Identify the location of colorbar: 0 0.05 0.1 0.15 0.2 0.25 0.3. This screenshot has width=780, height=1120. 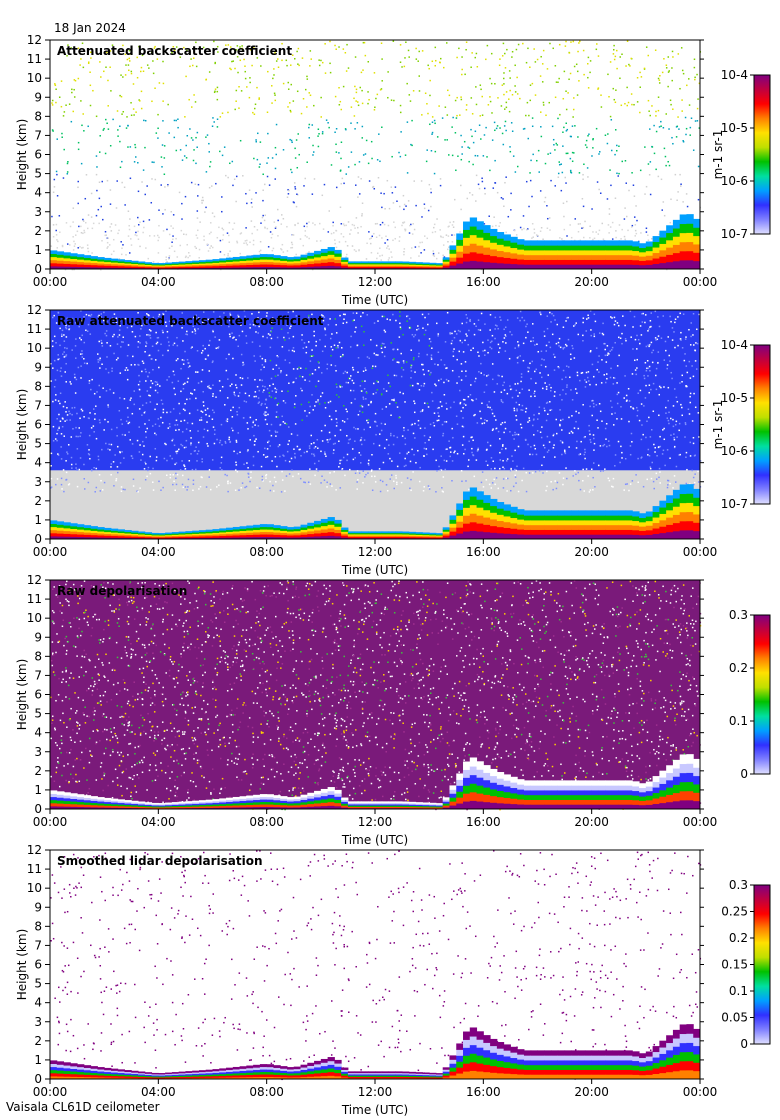
(746, 964).